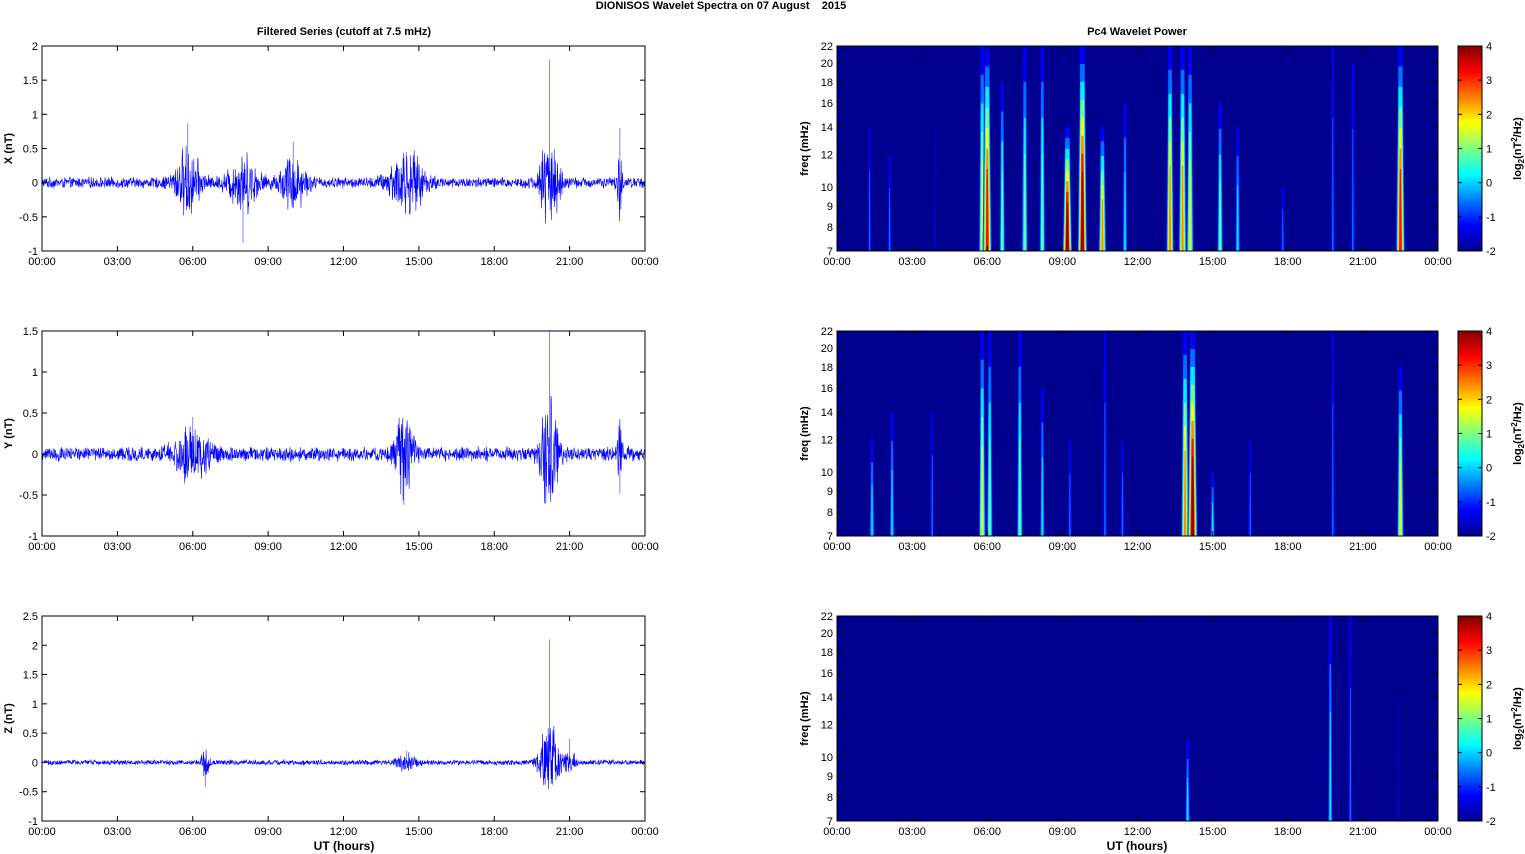  Describe the element at coordinates (987, 547) in the screenshot. I see `wavelet-x-tick-label: 06:00` at that location.